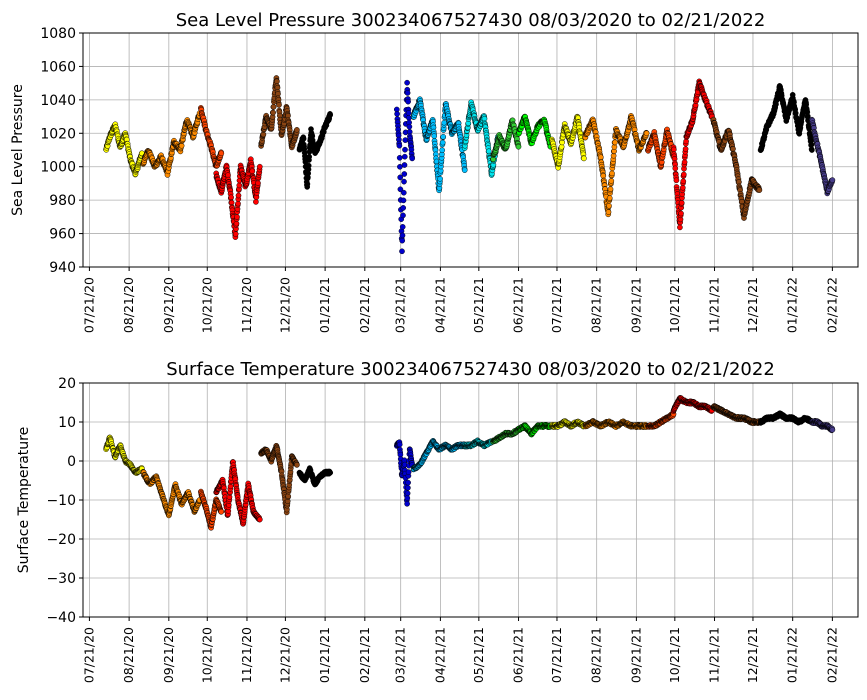 The width and height of the screenshot is (867, 700). What do you see at coordinates (714, 305) in the screenshot?
I see `x-tick-label: 11/21/21` at bounding box center [714, 305].